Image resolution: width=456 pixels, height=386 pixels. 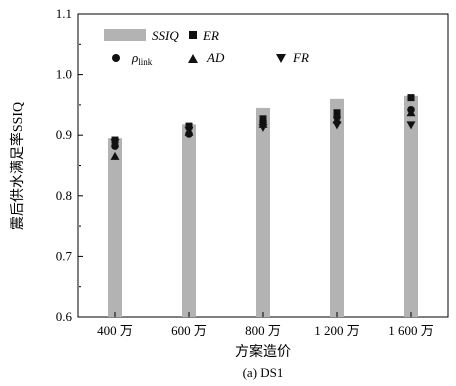 What do you see at coordinates (206, 47) in the screenshot?
I see `legend: SSIQ ER ρlink AD FR` at bounding box center [206, 47].